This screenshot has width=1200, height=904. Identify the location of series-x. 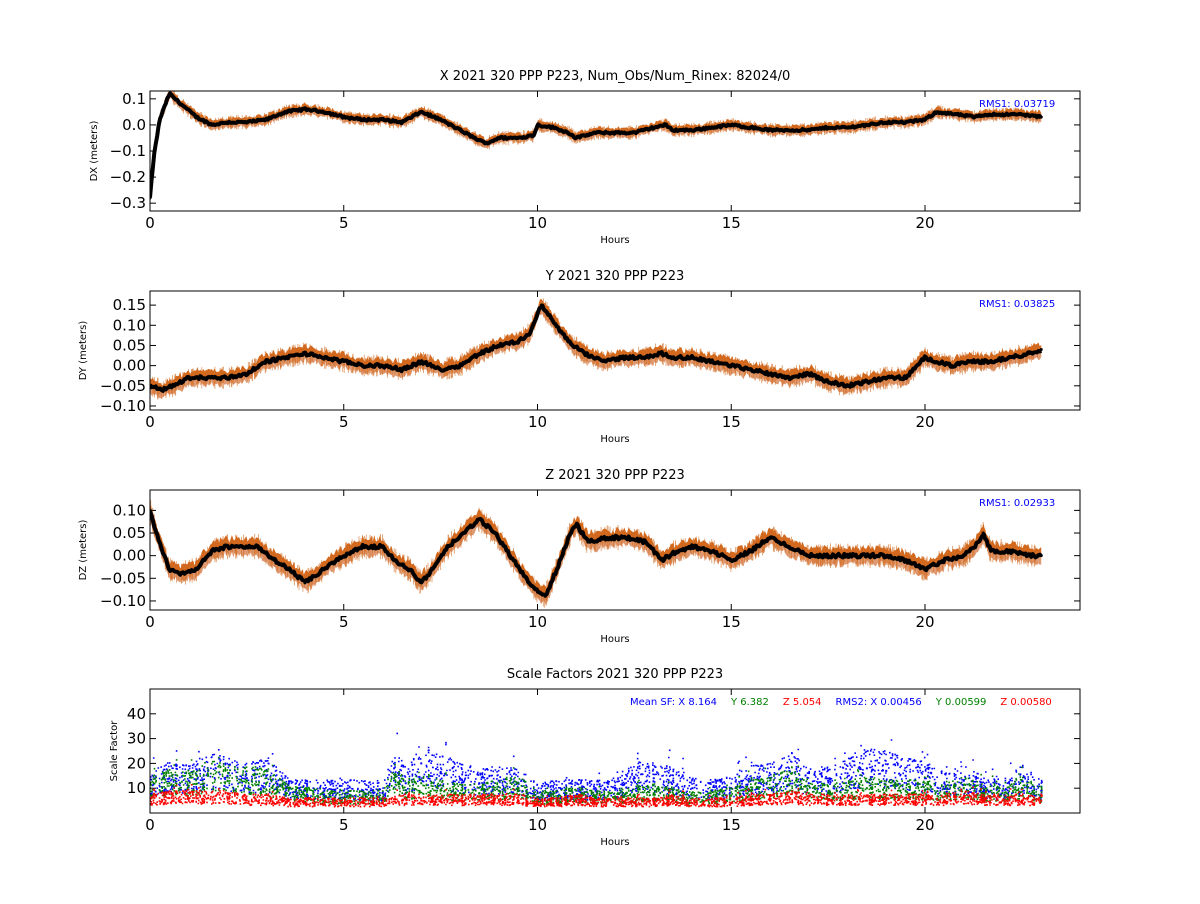
(596, 767).